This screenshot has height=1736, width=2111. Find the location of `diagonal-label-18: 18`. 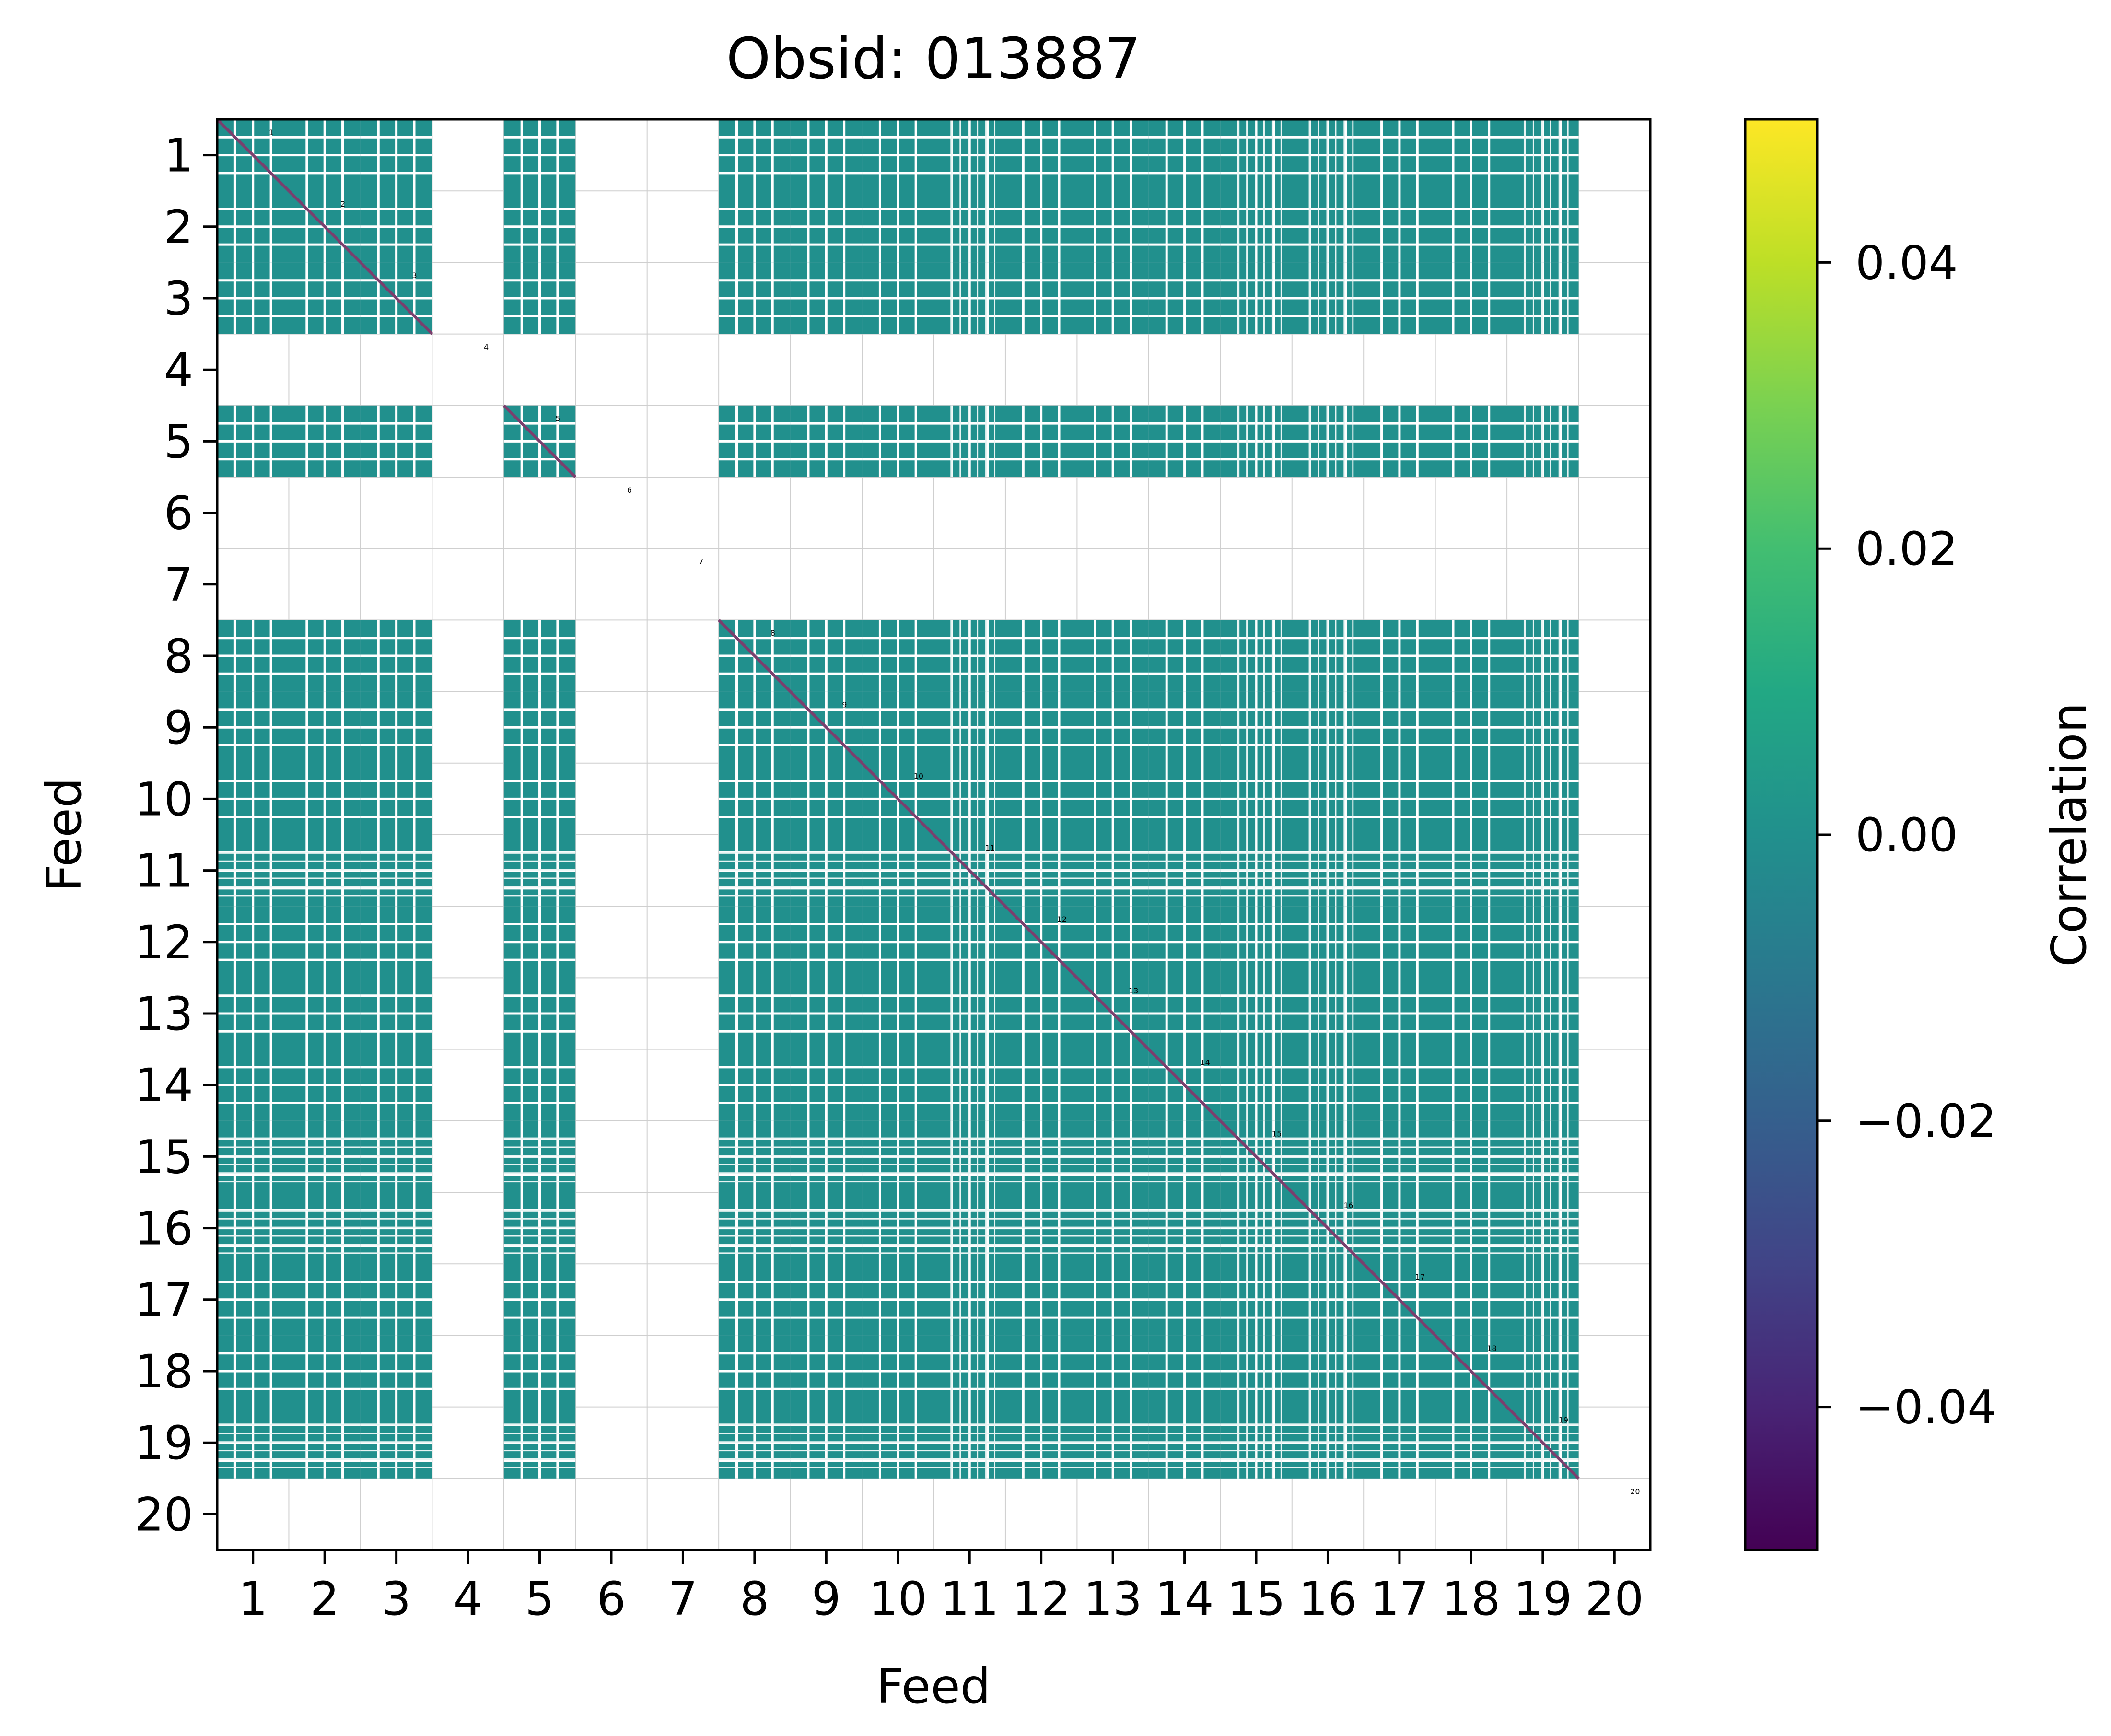

diagonal-label-18: 18 is located at coordinates (1491, 1348).